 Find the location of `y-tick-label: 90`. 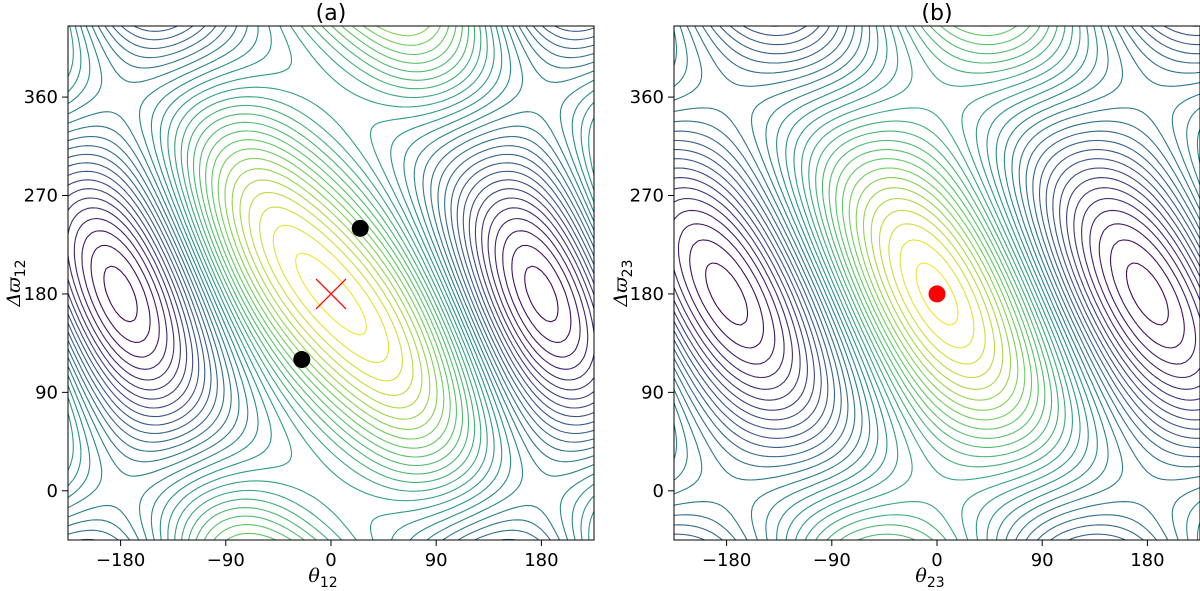

y-tick-label: 90 is located at coordinates (652, 392).